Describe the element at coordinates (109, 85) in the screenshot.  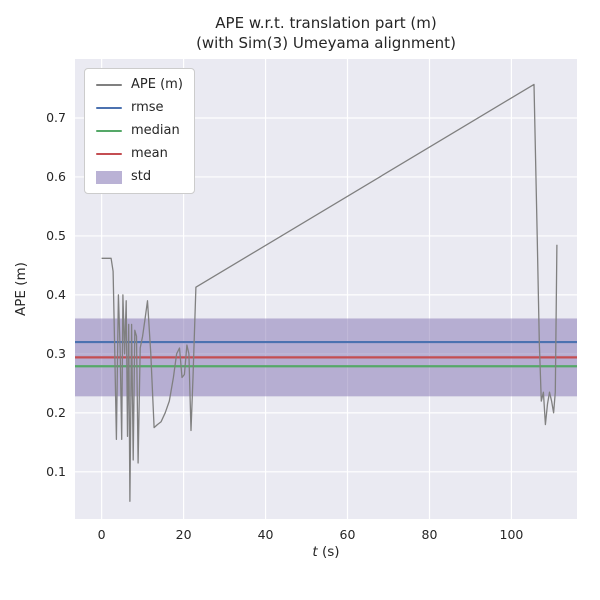
I see `legend-swatch-ape-m` at that location.